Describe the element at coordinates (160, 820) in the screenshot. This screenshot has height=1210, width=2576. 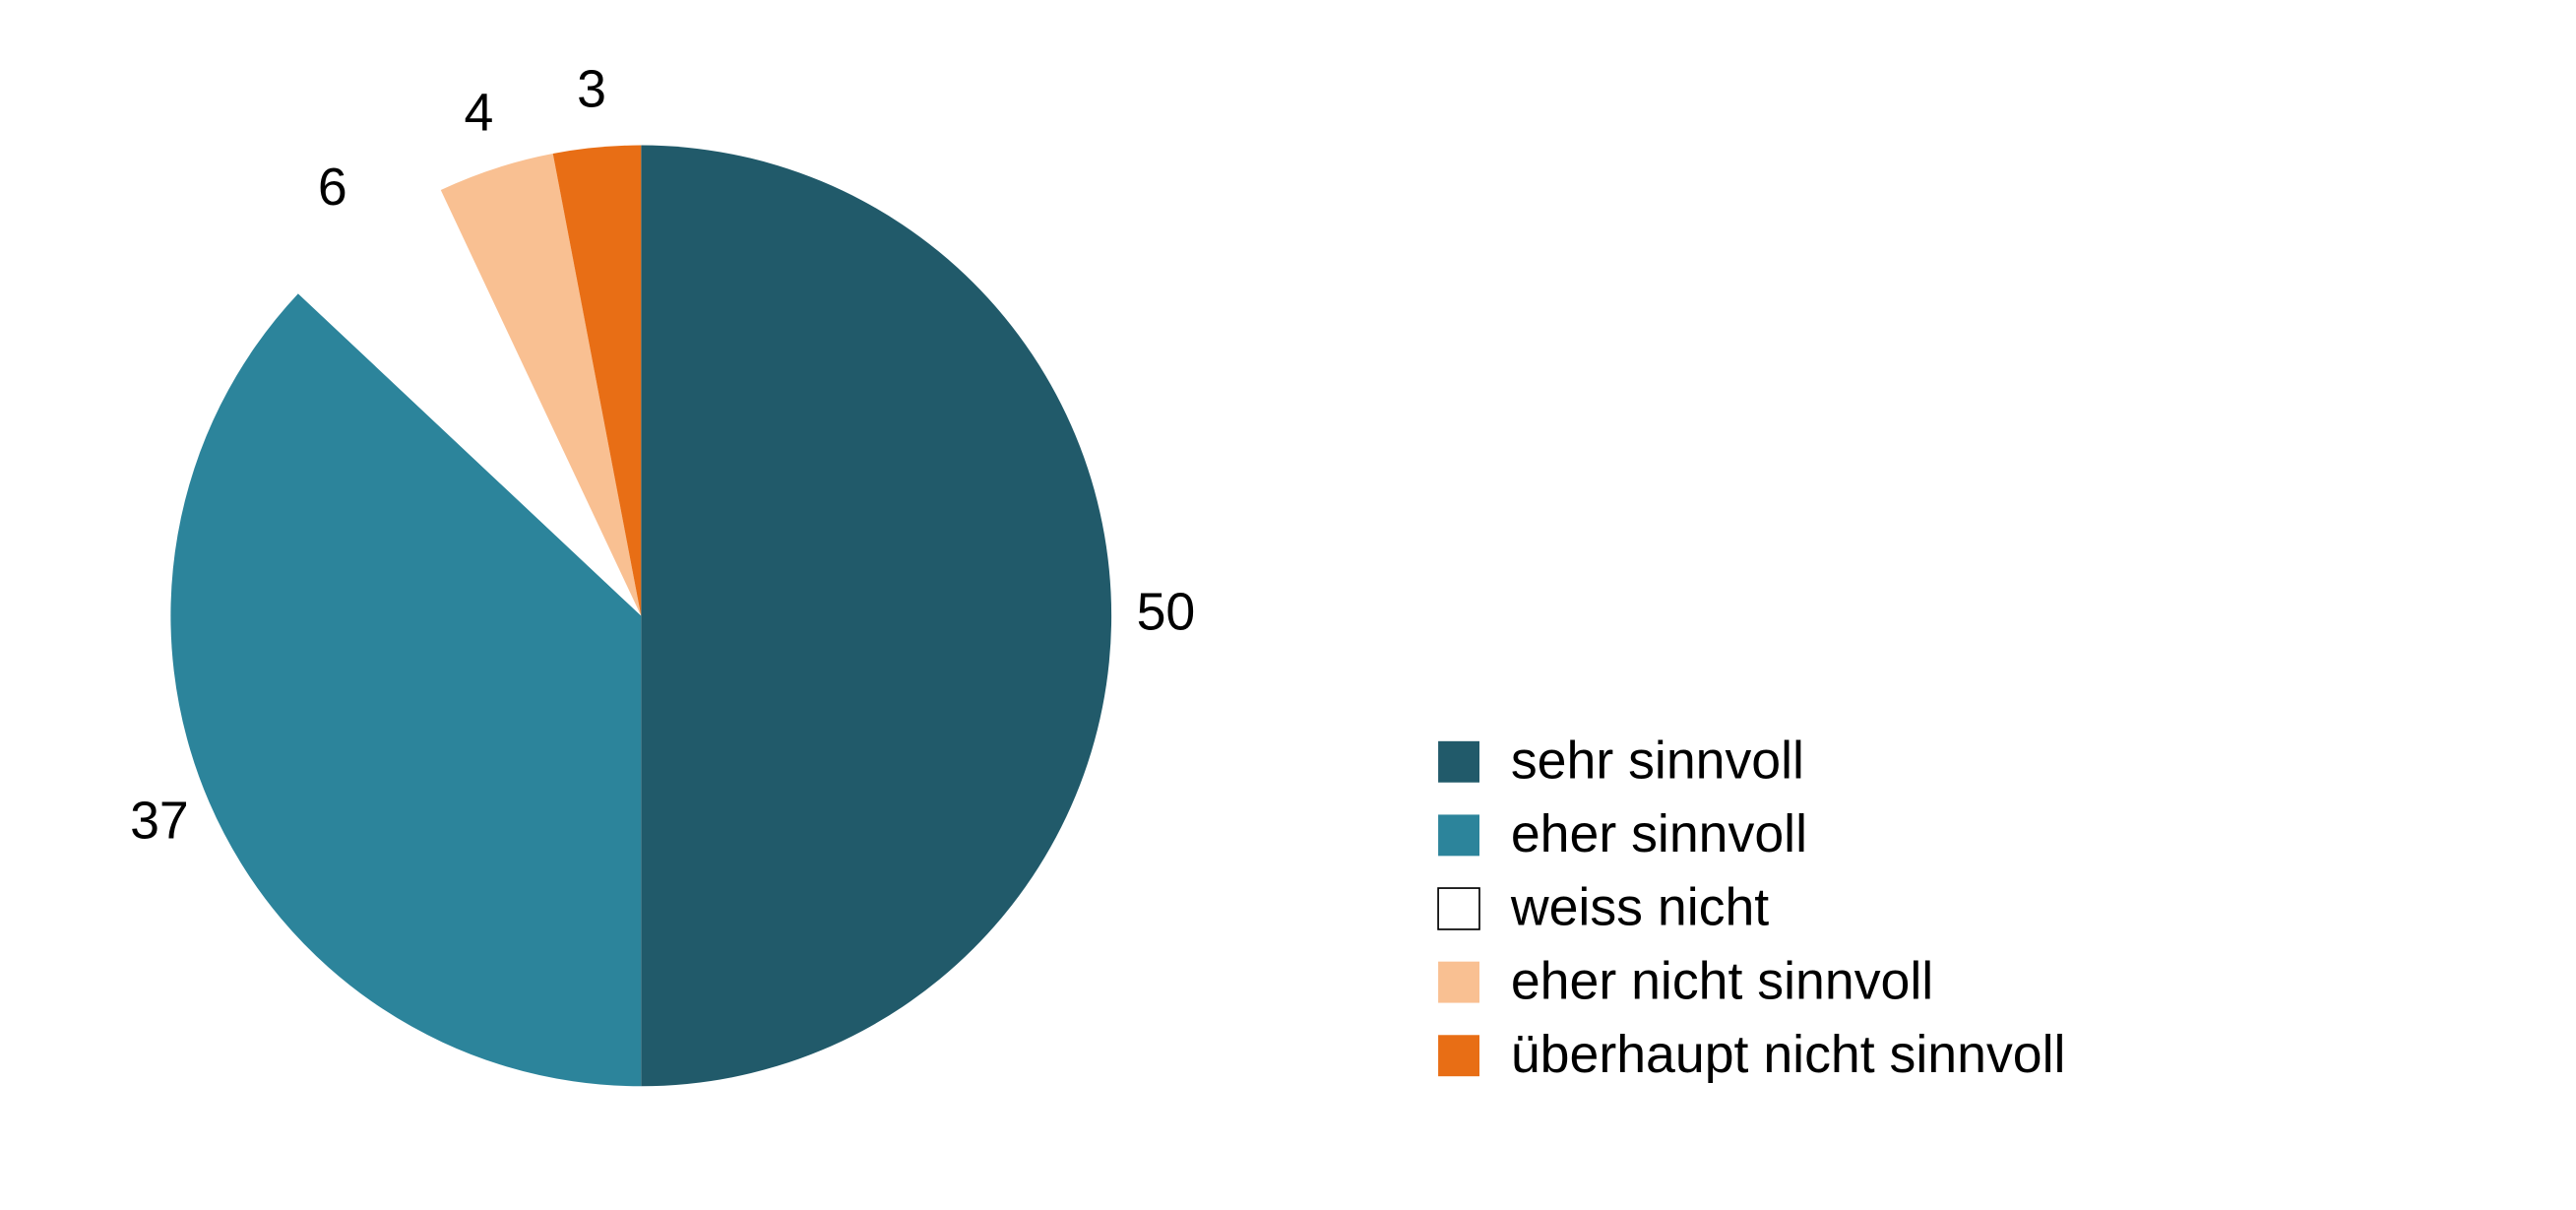
I see `value-label: 37` at that location.